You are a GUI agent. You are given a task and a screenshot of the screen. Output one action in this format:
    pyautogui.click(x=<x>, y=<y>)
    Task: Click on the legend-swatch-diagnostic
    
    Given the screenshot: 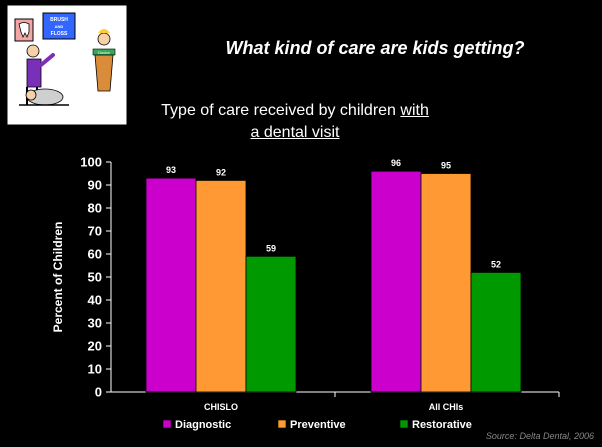 What is the action you would take?
    pyautogui.click(x=167, y=424)
    